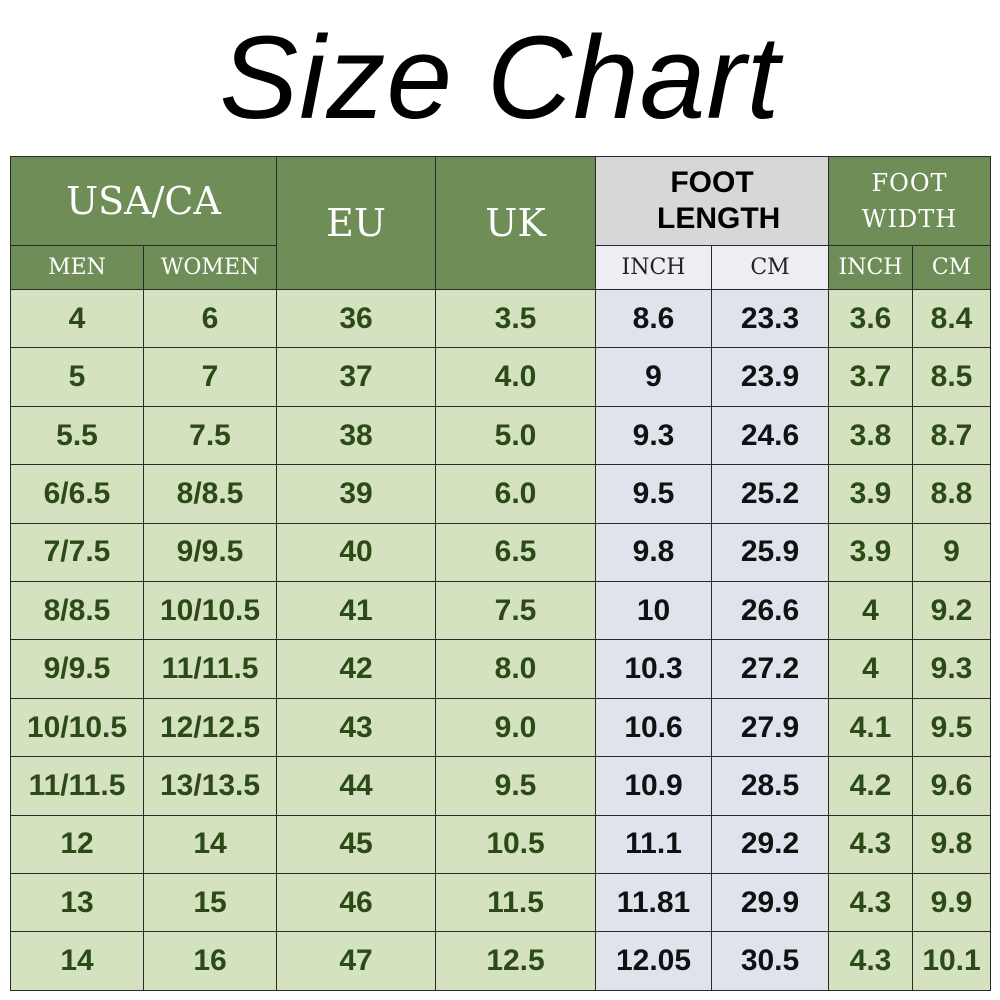 Image resolution: width=1000 pixels, height=1000 pixels. Describe the element at coordinates (210, 786) in the screenshot. I see `women-size-cell: 13/13.5` at that location.